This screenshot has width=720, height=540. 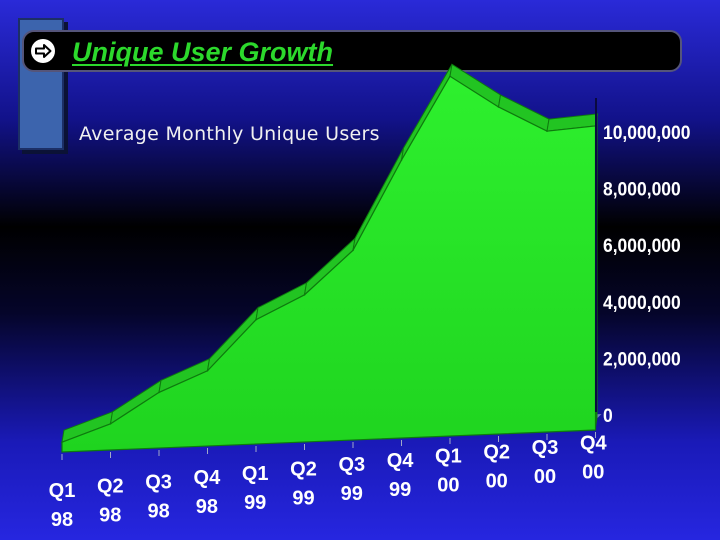 I want to click on y-tick-label: 2,000,000, so click(x=642, y=359).